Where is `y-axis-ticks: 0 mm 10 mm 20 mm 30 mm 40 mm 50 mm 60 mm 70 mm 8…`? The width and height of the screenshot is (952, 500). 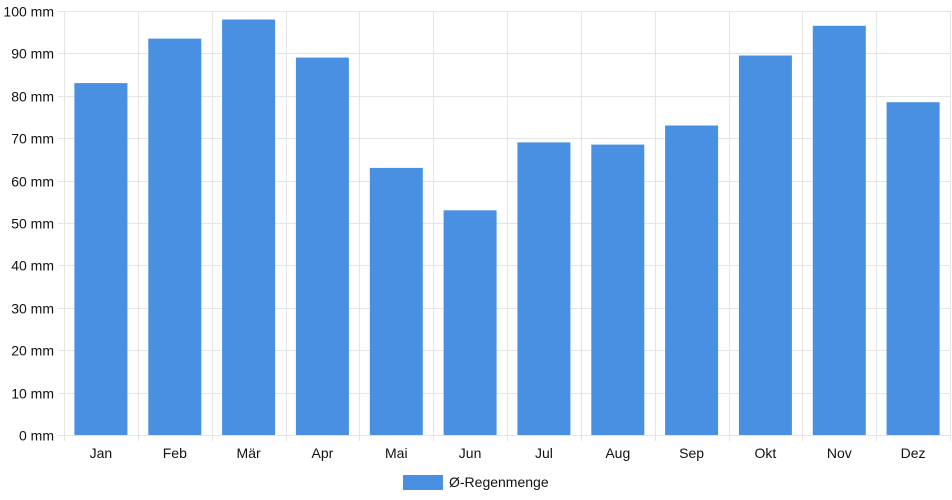 y-axis-ticks: 0 mm 10 mm 20 mm 30 mm 40 mm 50 mm 60 mm 70 mm 8… is located at coordinates (28, 224).